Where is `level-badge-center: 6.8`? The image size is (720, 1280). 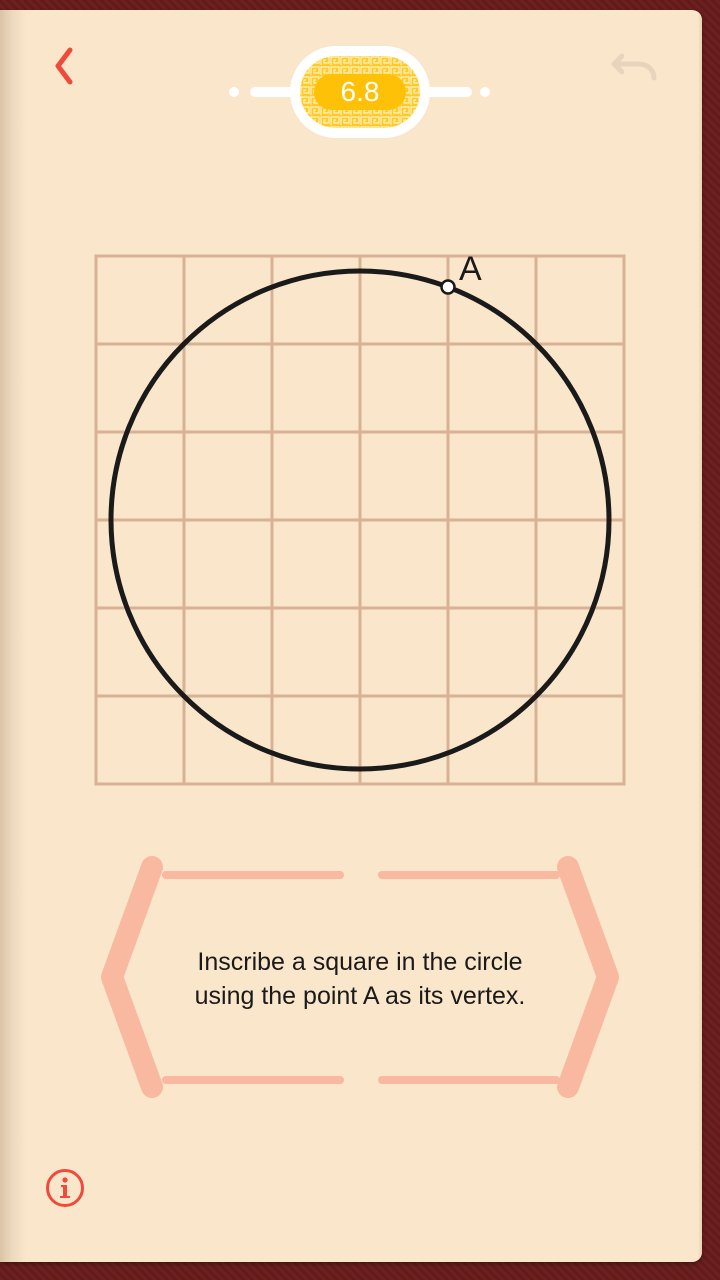
level-badge-center: 6.8 is located at coordinates (360, 92).